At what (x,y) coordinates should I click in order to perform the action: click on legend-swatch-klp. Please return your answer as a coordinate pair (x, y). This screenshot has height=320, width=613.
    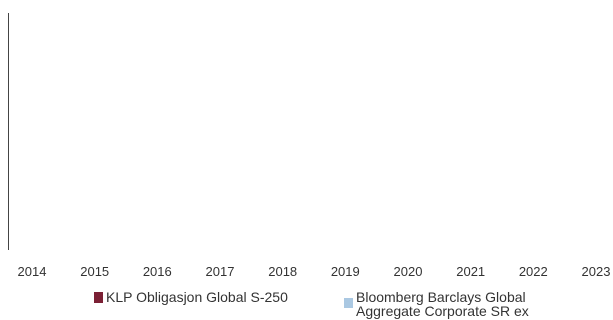
    Looking at the image, I should click on (98, 297).